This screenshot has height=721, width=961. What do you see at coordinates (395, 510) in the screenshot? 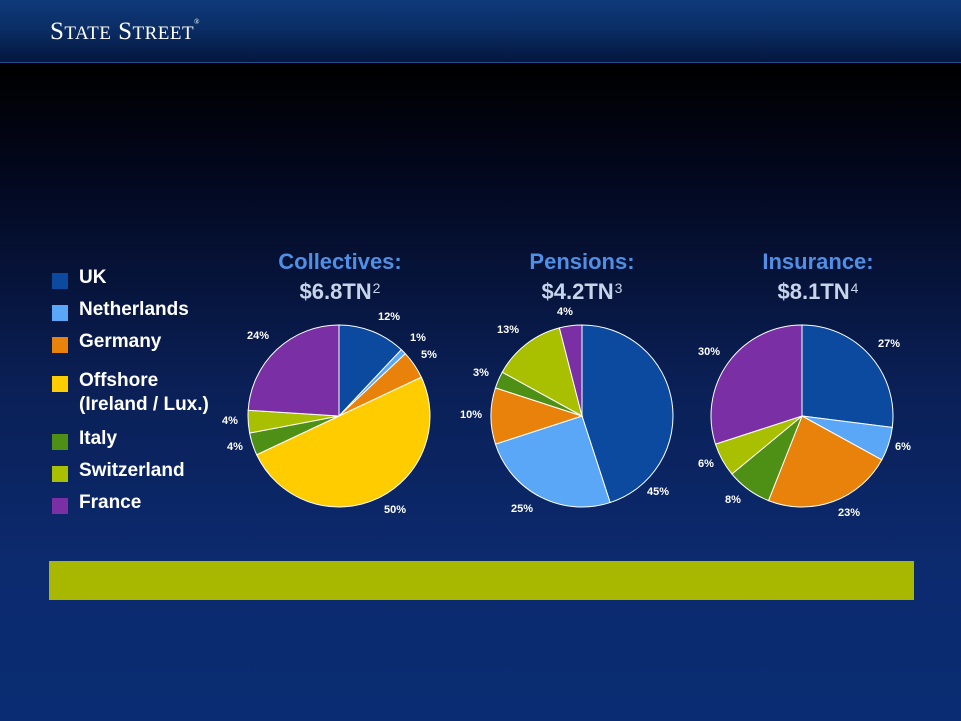
I see `pie-data-label: 50%` at bounding box center [395, 510].